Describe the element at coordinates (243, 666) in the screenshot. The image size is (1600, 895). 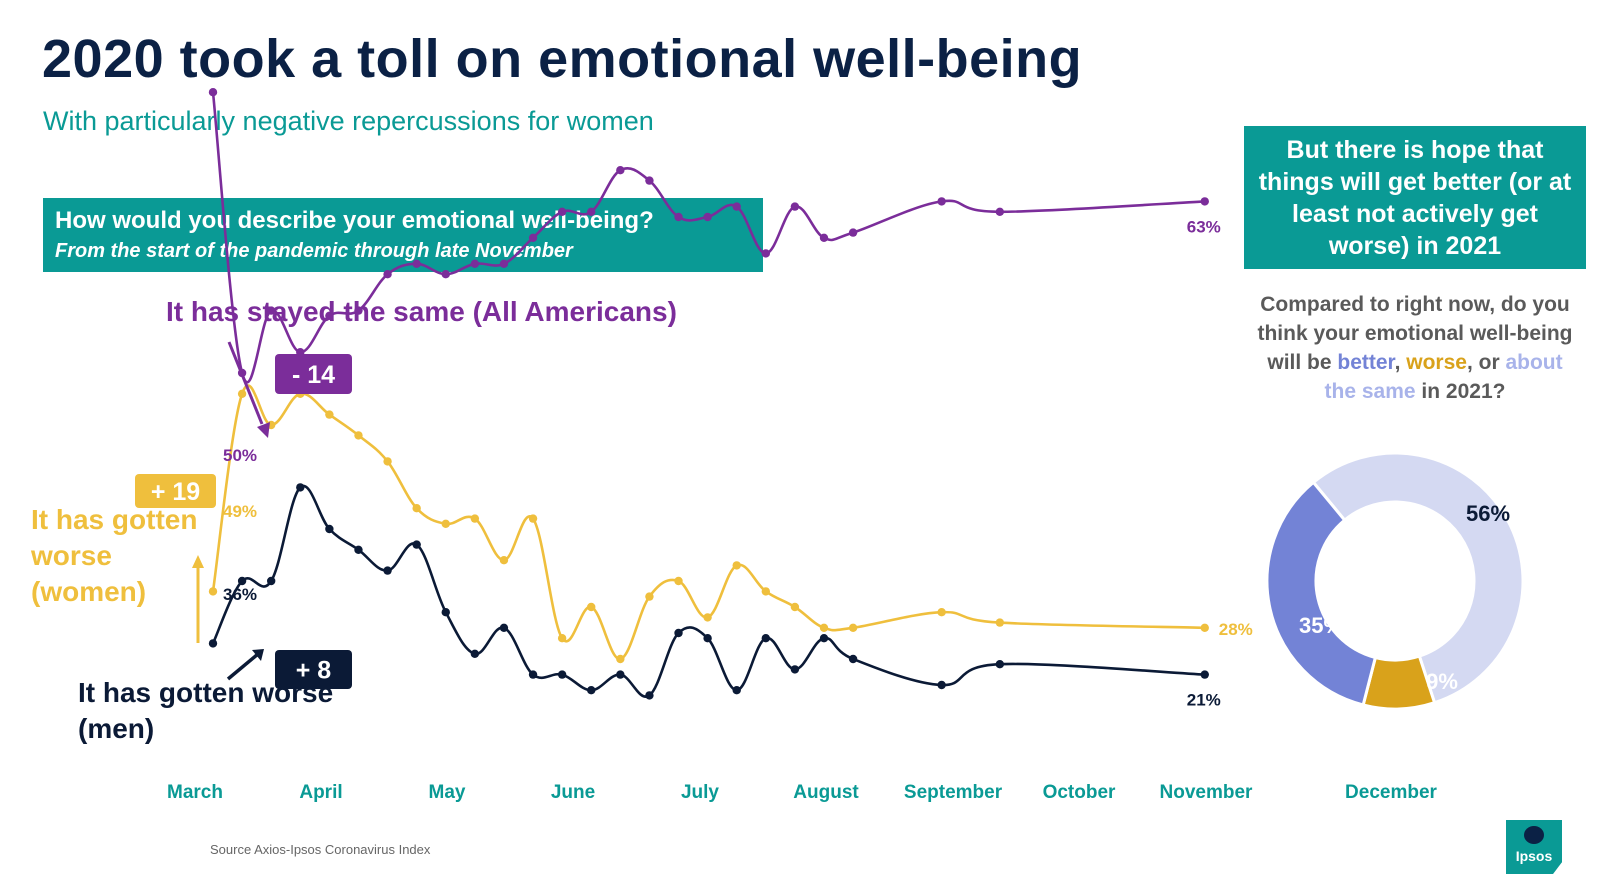
I see `arrow-men` at that location.